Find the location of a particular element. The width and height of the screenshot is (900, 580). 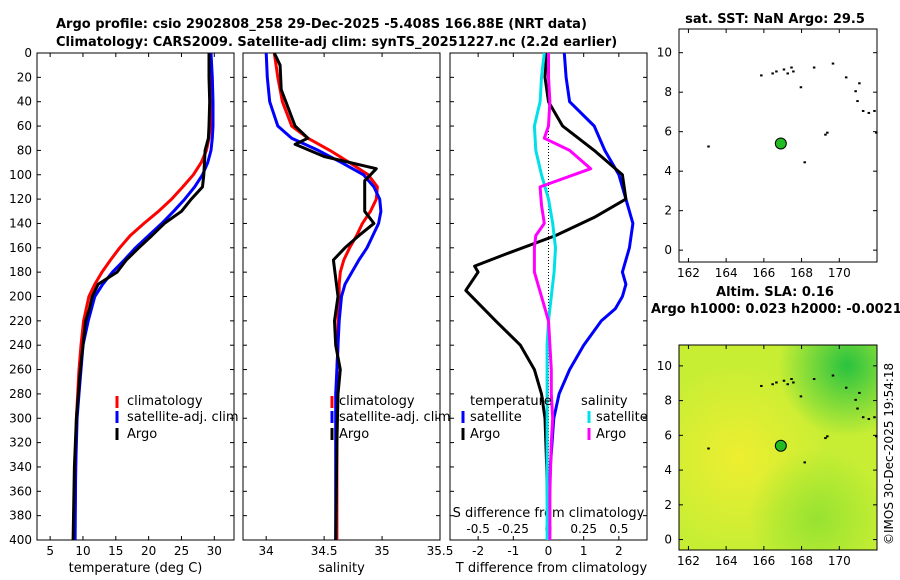

x-tick-label: 1 is located at coordinates (584, 551).